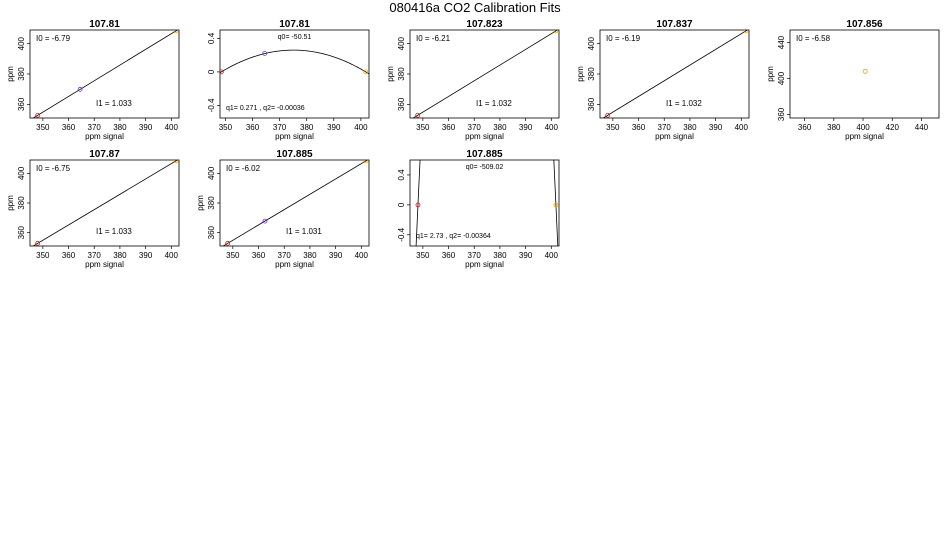 This screenshot has height=550, width=950. Describe the element at coordinates (453, 236) in the screenshot. I see `annotation-q1-q2: q1= 2.73 , q2= -0.00364` at that location.